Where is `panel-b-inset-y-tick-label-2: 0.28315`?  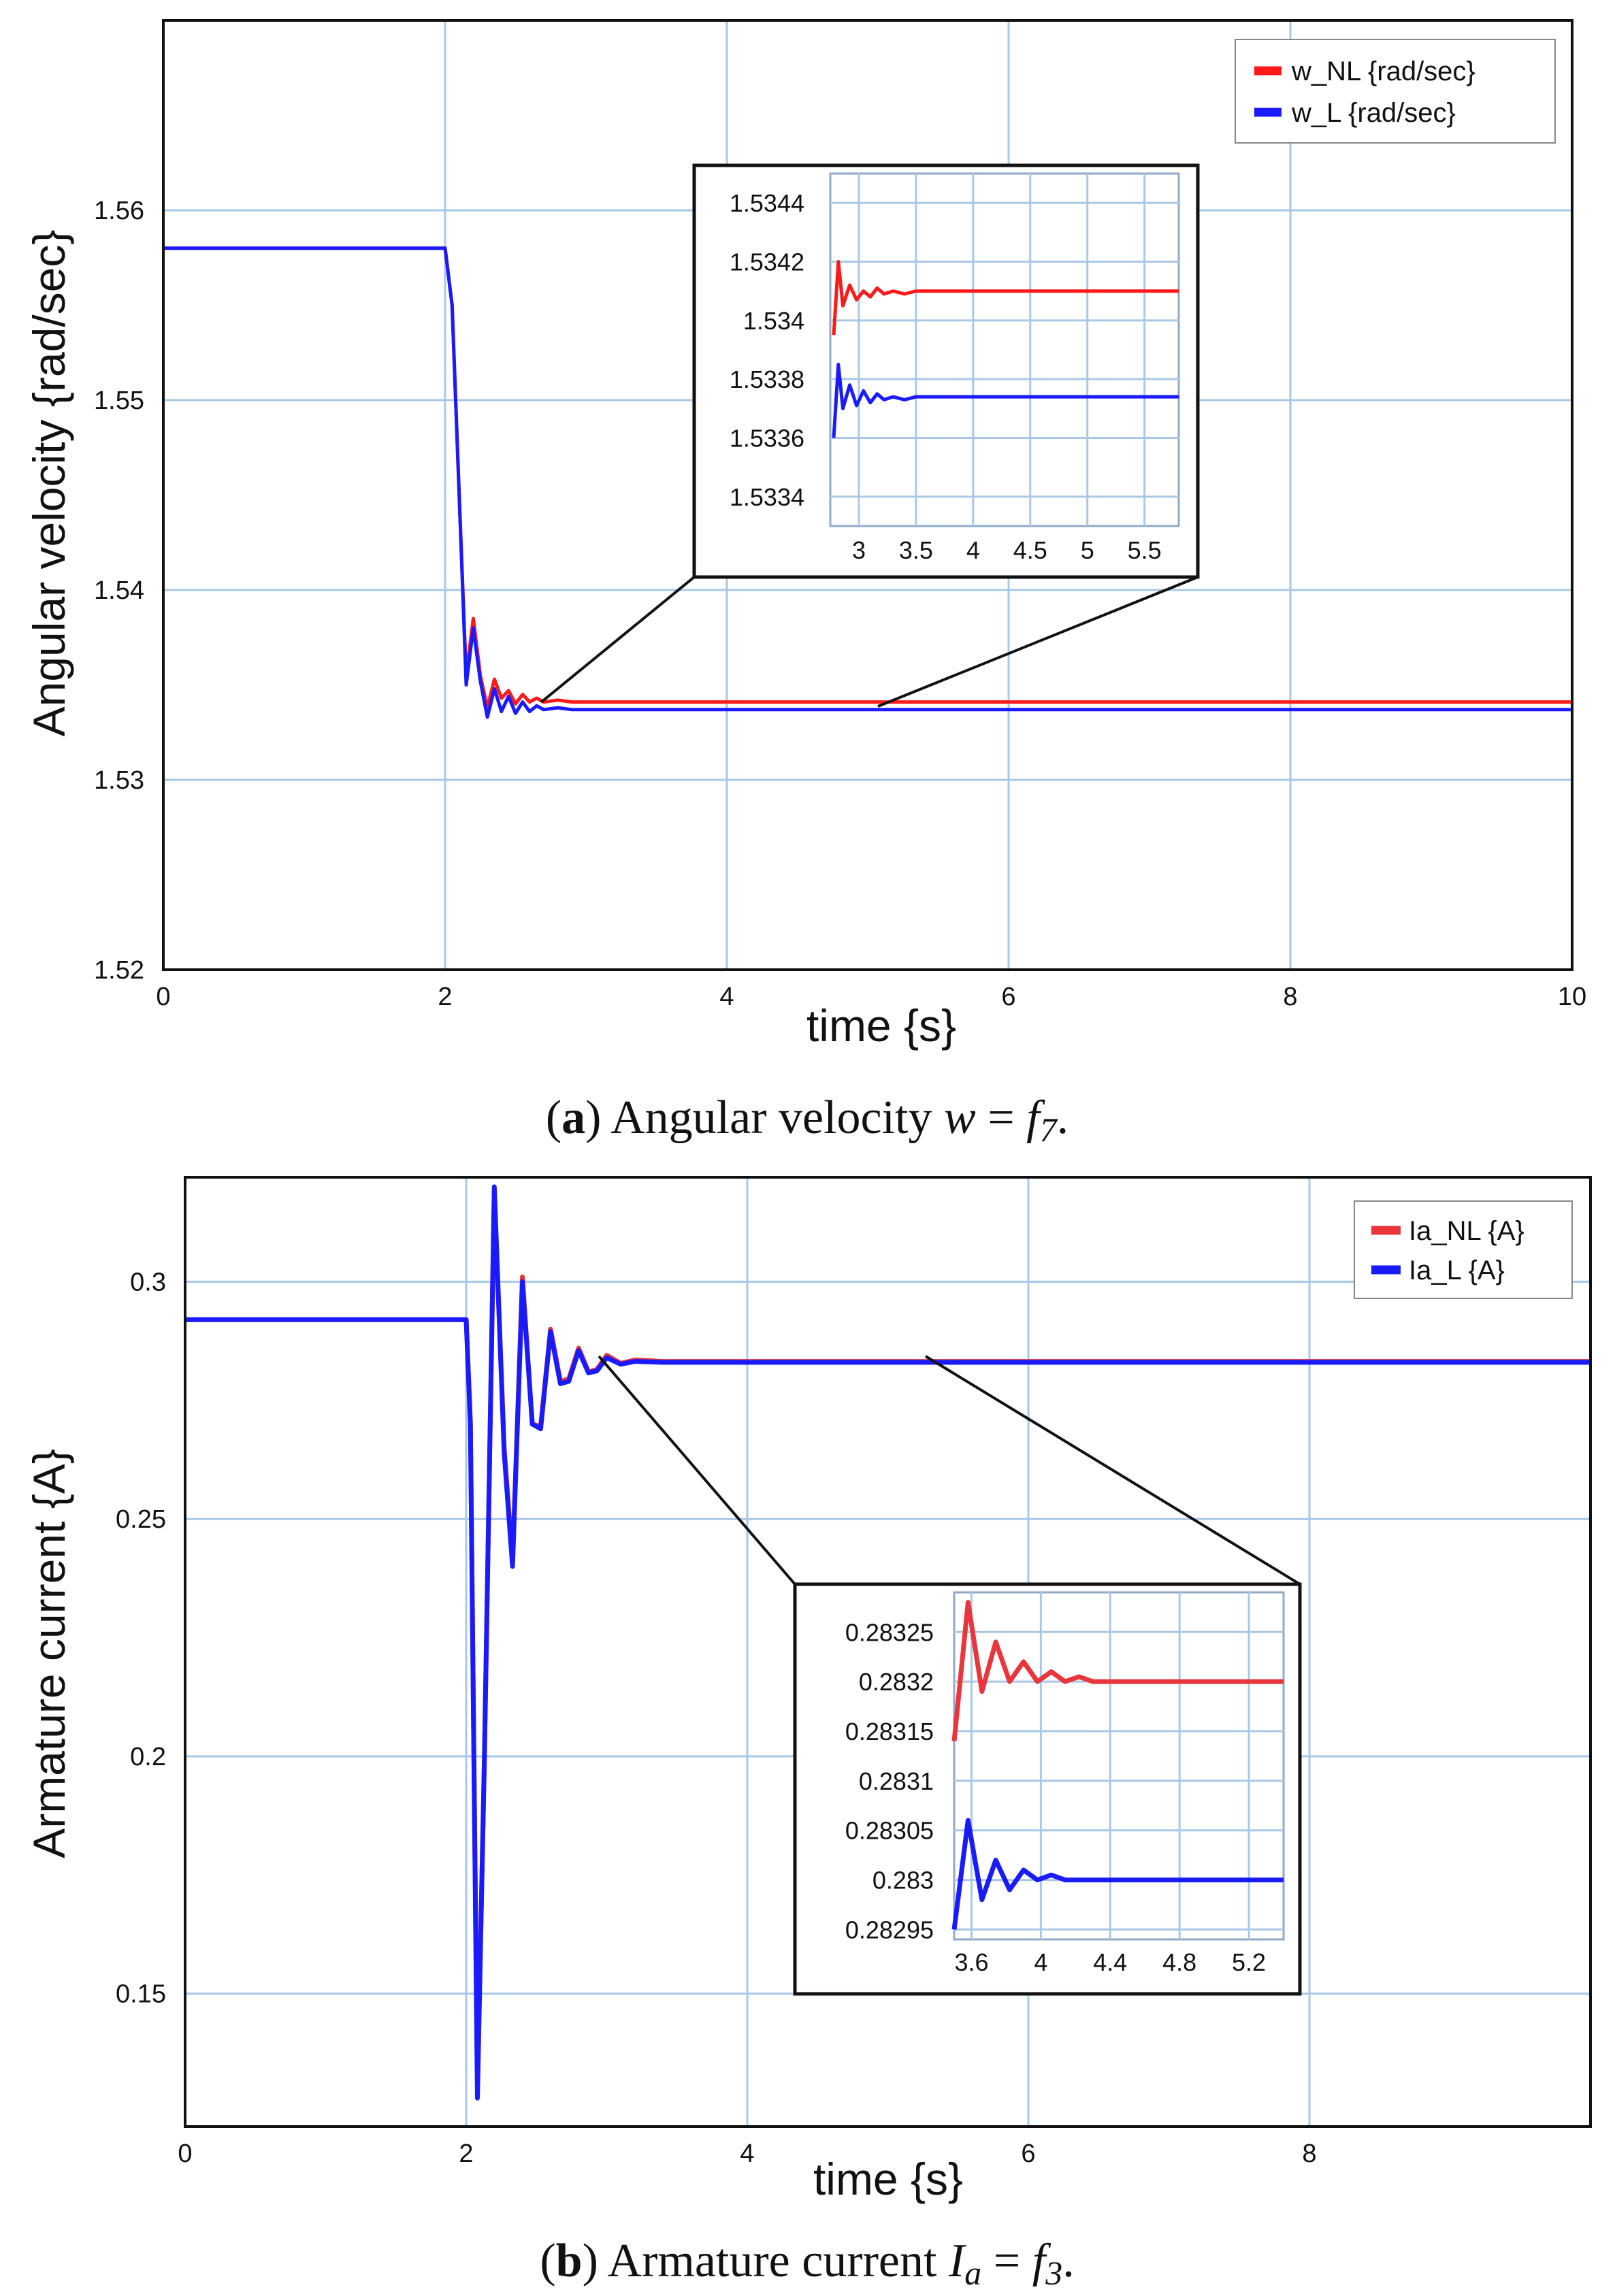
panel-b-inset-y-tick-label-2: 0.28315 is located at coordinates (889, 1731).